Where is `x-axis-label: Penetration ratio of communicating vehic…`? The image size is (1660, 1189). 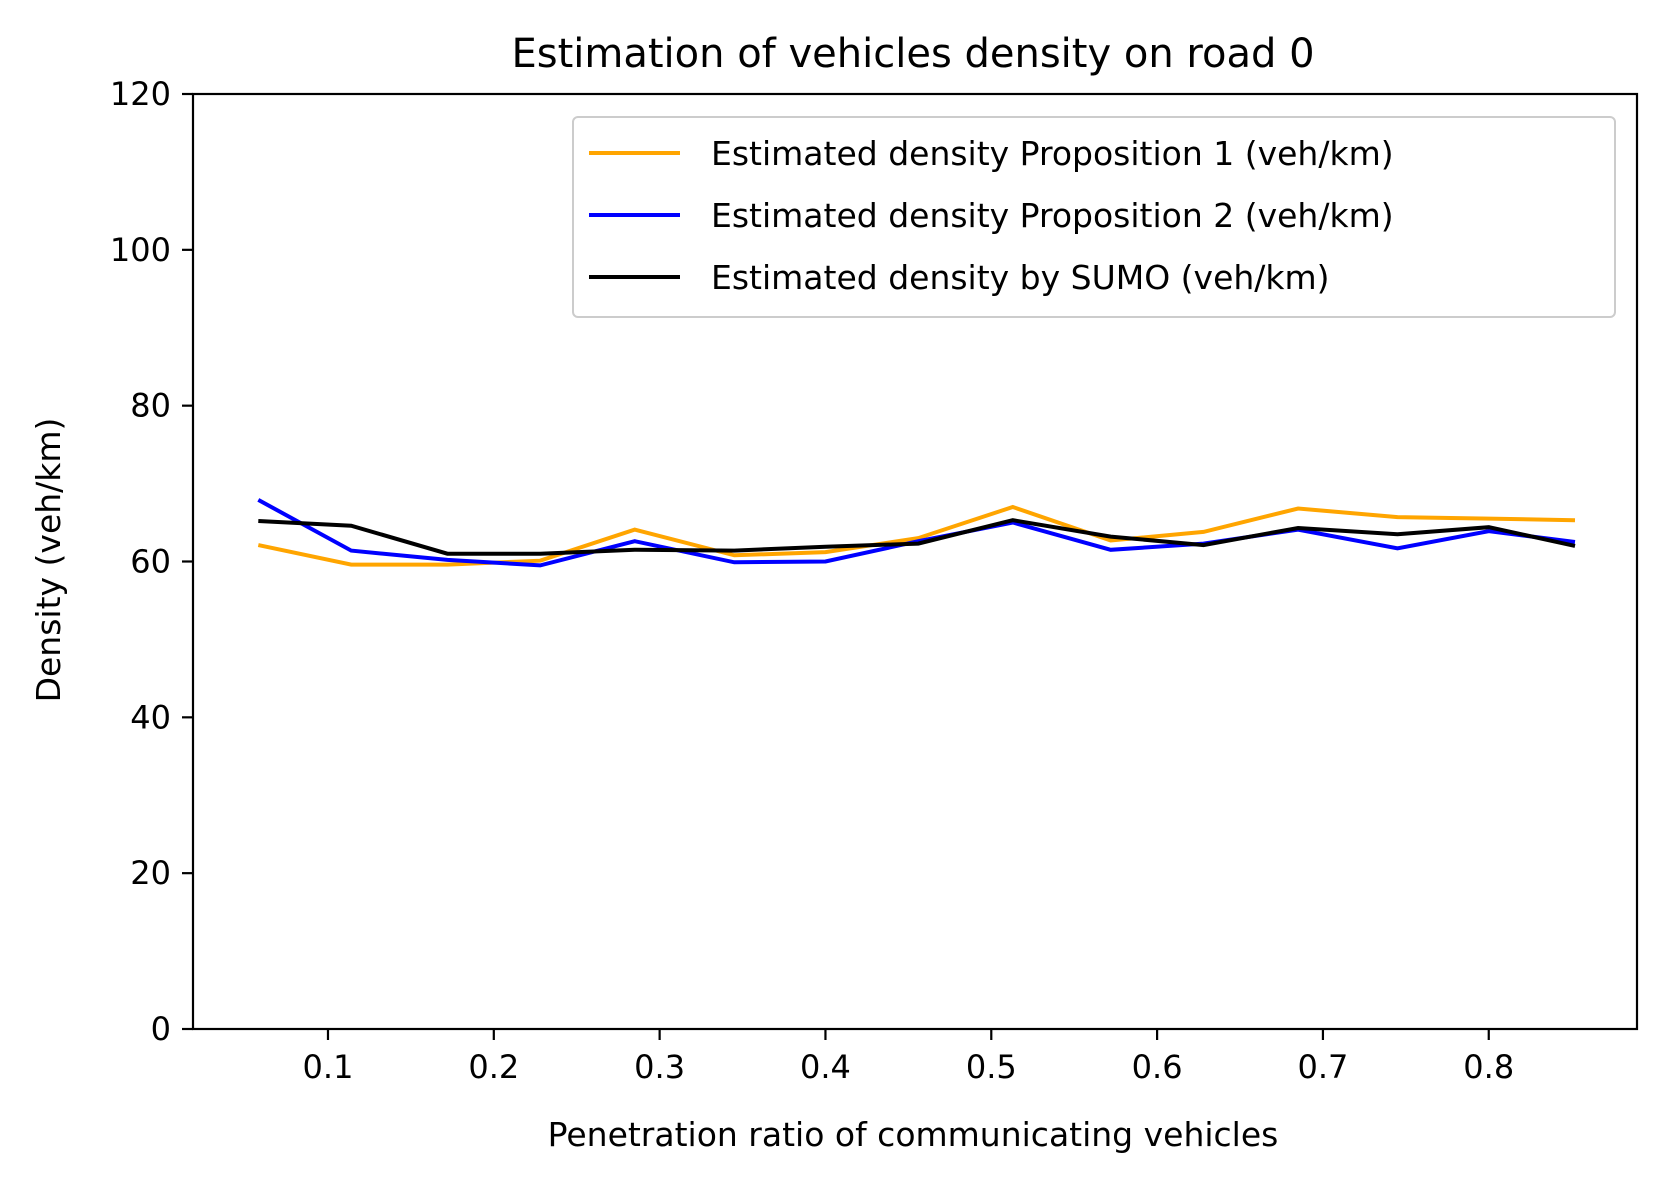
x-axis-label: Penetration ratio of communicating vehic… is located at coordinates (913, 1134).